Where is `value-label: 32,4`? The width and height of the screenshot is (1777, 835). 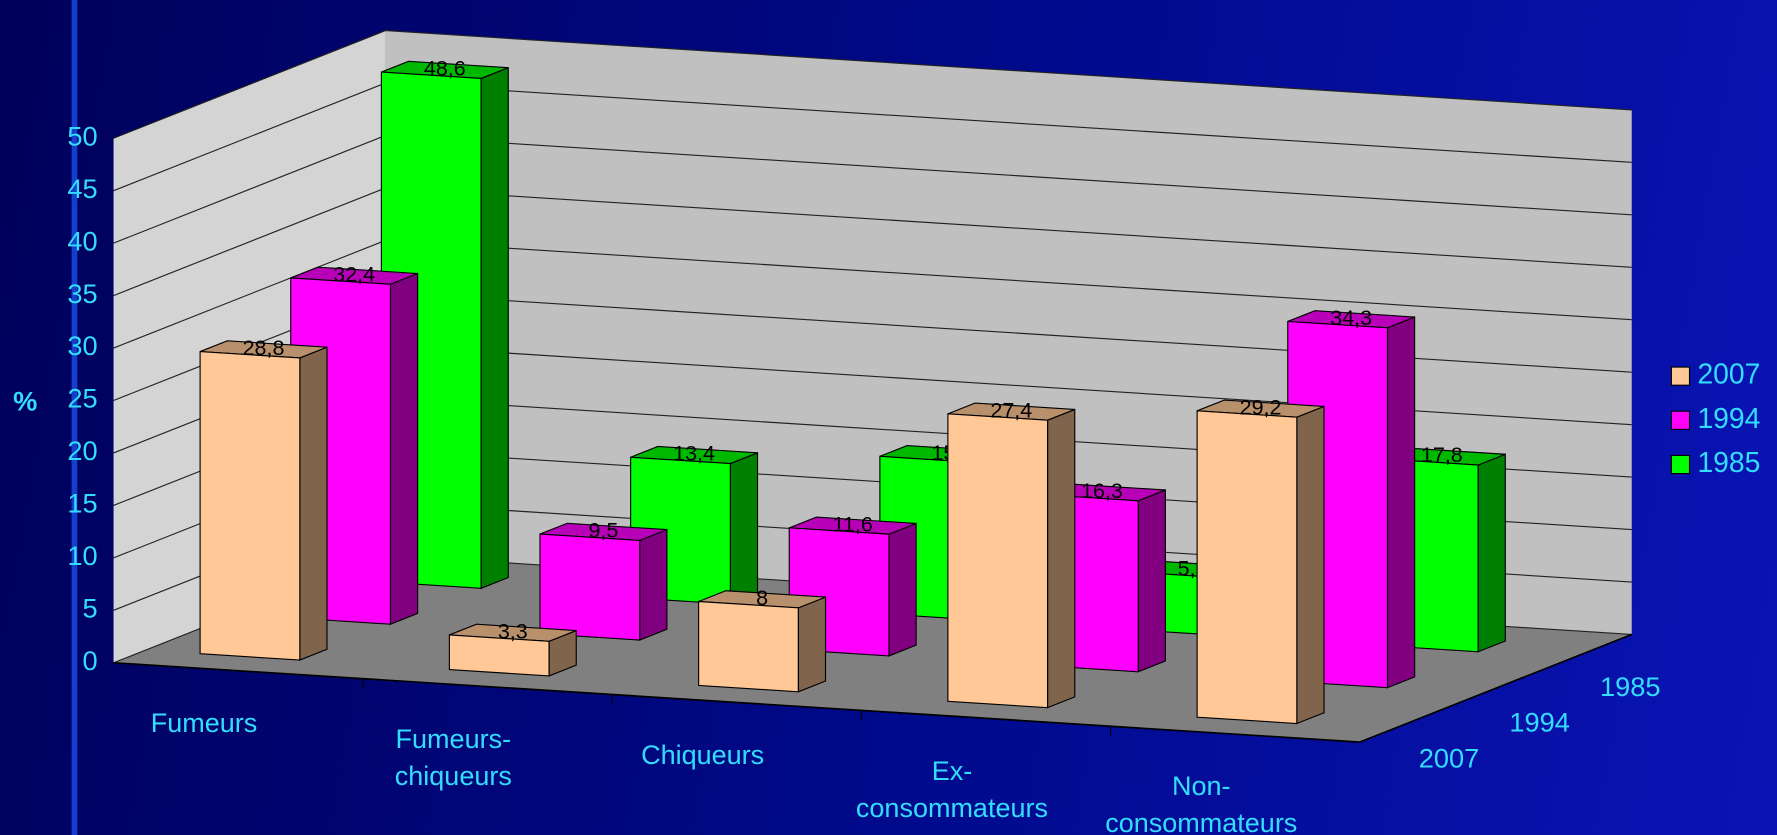 value-label: 32,4 is located at coordinates (354, 274).